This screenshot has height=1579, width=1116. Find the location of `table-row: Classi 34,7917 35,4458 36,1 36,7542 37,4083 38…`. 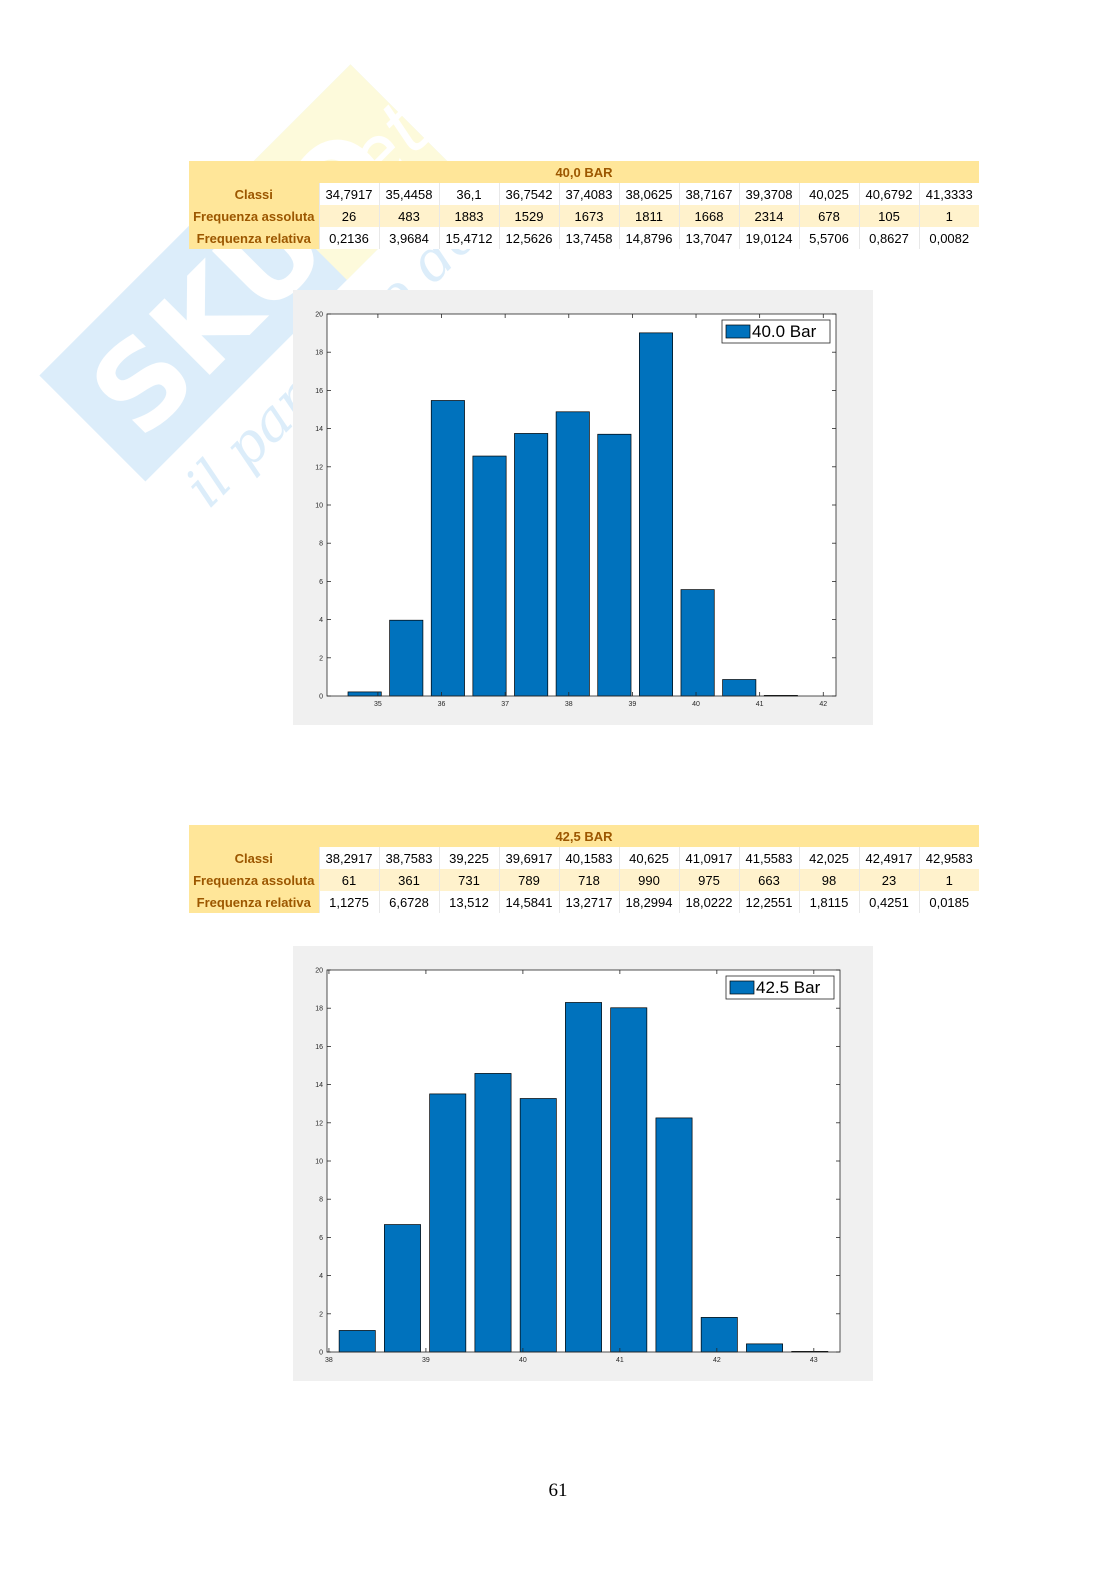

table-row: Classi 34,7917 35,4458 36,1 36,7542 37,4083 38… is located at coordinates (584, 194).